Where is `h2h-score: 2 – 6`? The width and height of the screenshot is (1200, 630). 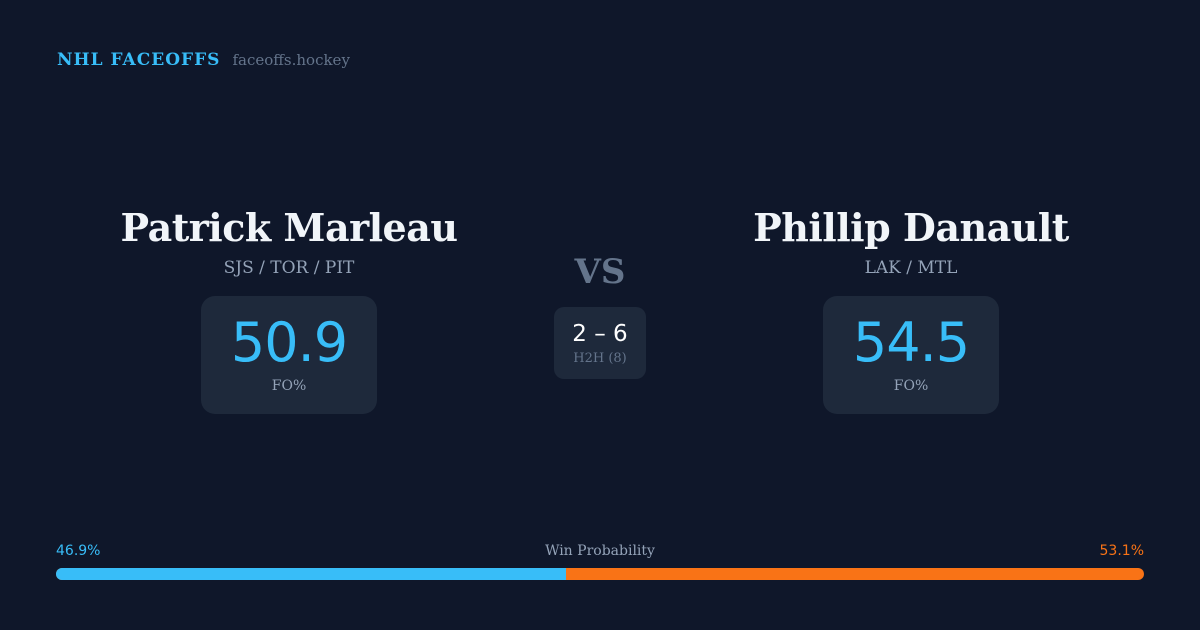
h2h-score: 2 – 6 is located at coordinates (600, 333).